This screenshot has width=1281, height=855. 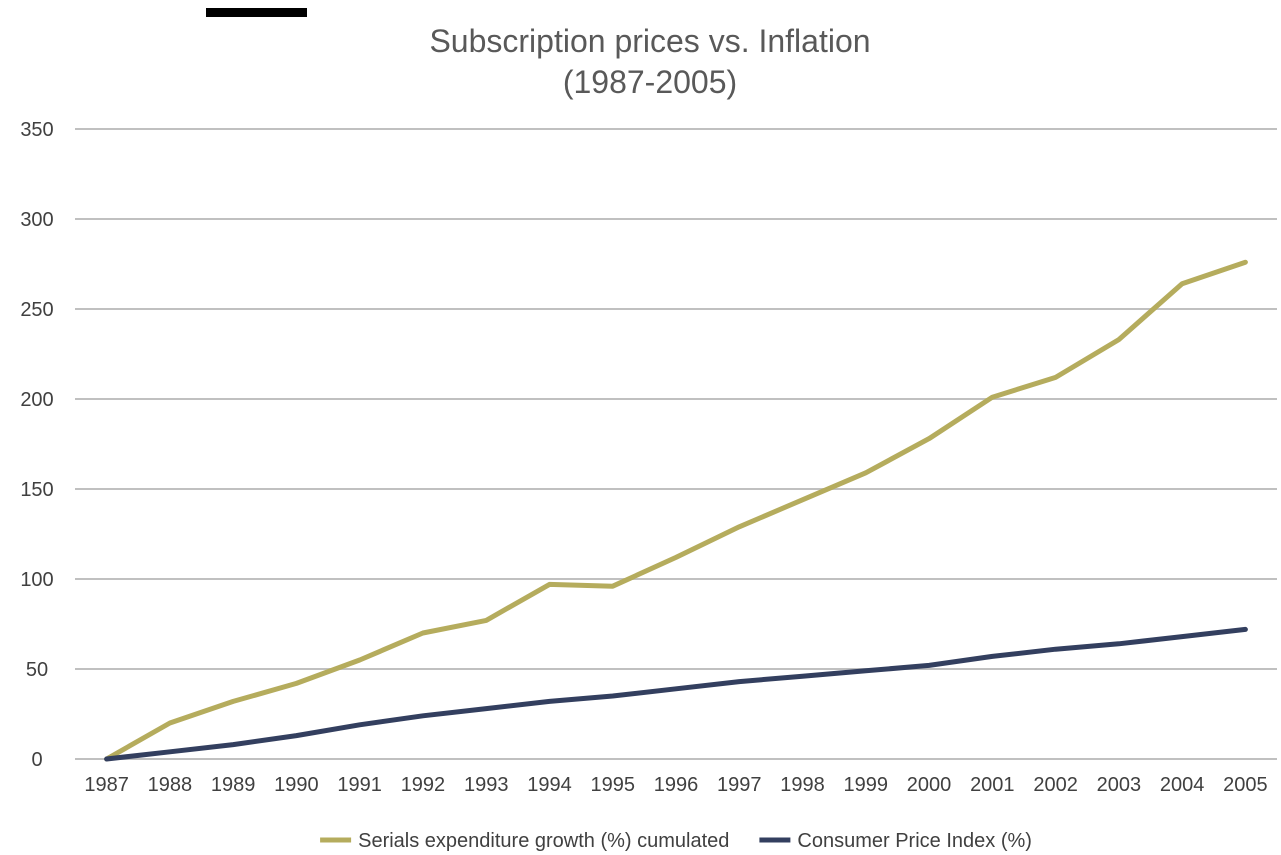 I want to click on x-tick-label: 1990, so click(x=296, y=785).